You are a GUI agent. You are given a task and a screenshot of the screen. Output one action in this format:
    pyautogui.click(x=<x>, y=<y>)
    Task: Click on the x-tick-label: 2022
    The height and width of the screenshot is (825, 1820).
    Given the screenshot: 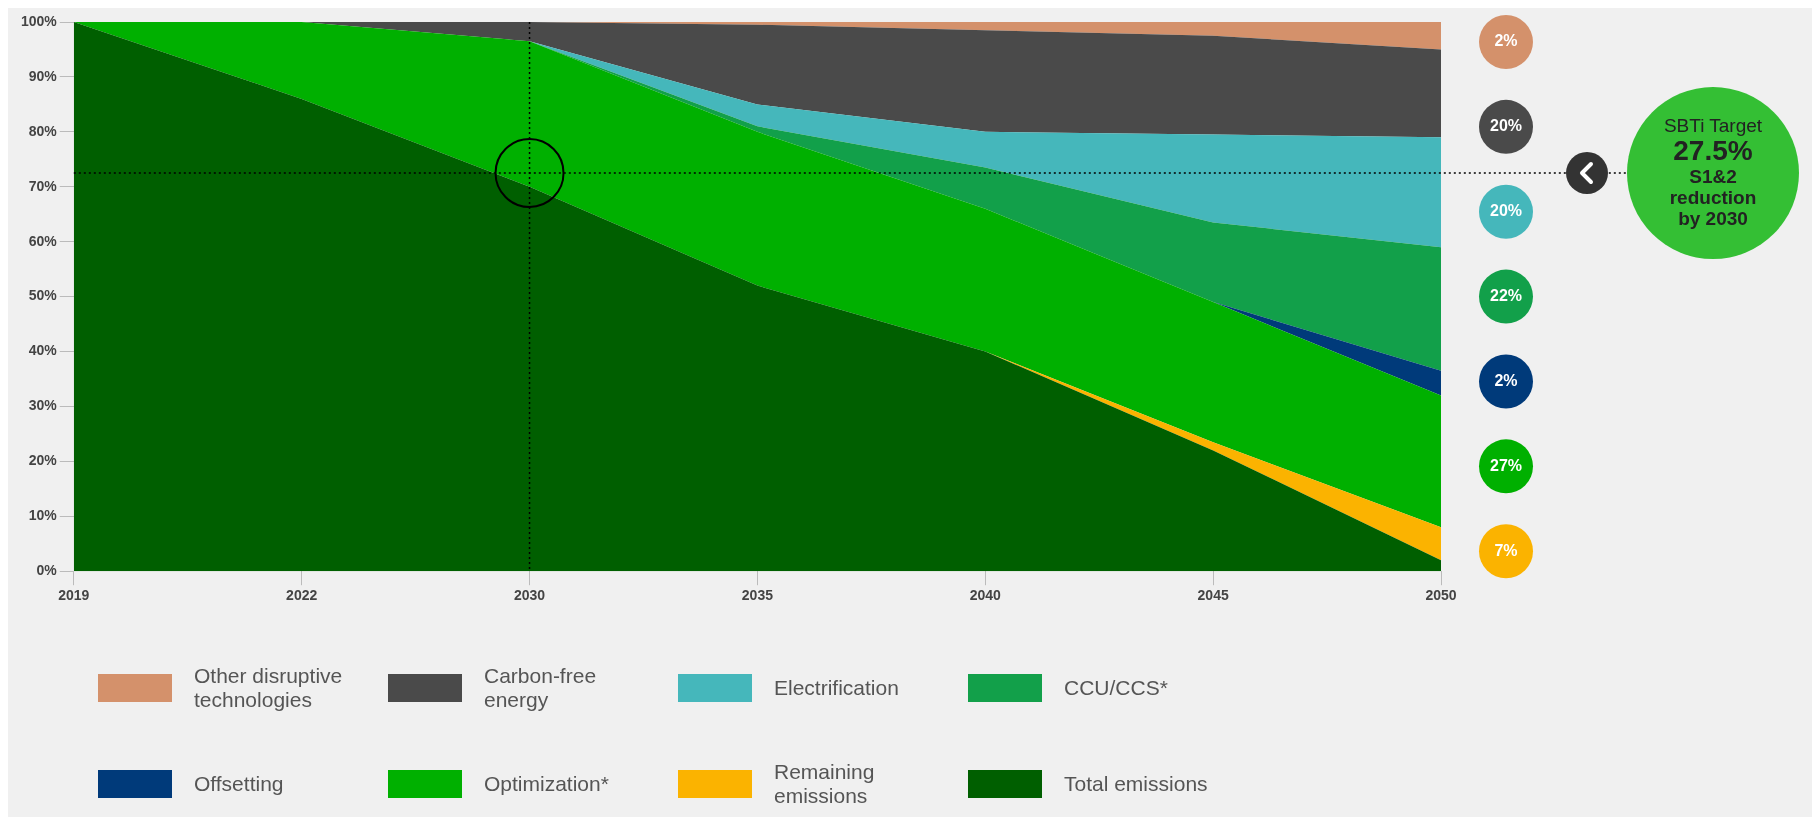 What is the action you would take?
    pyautogui.click(x=302, y=595)
    